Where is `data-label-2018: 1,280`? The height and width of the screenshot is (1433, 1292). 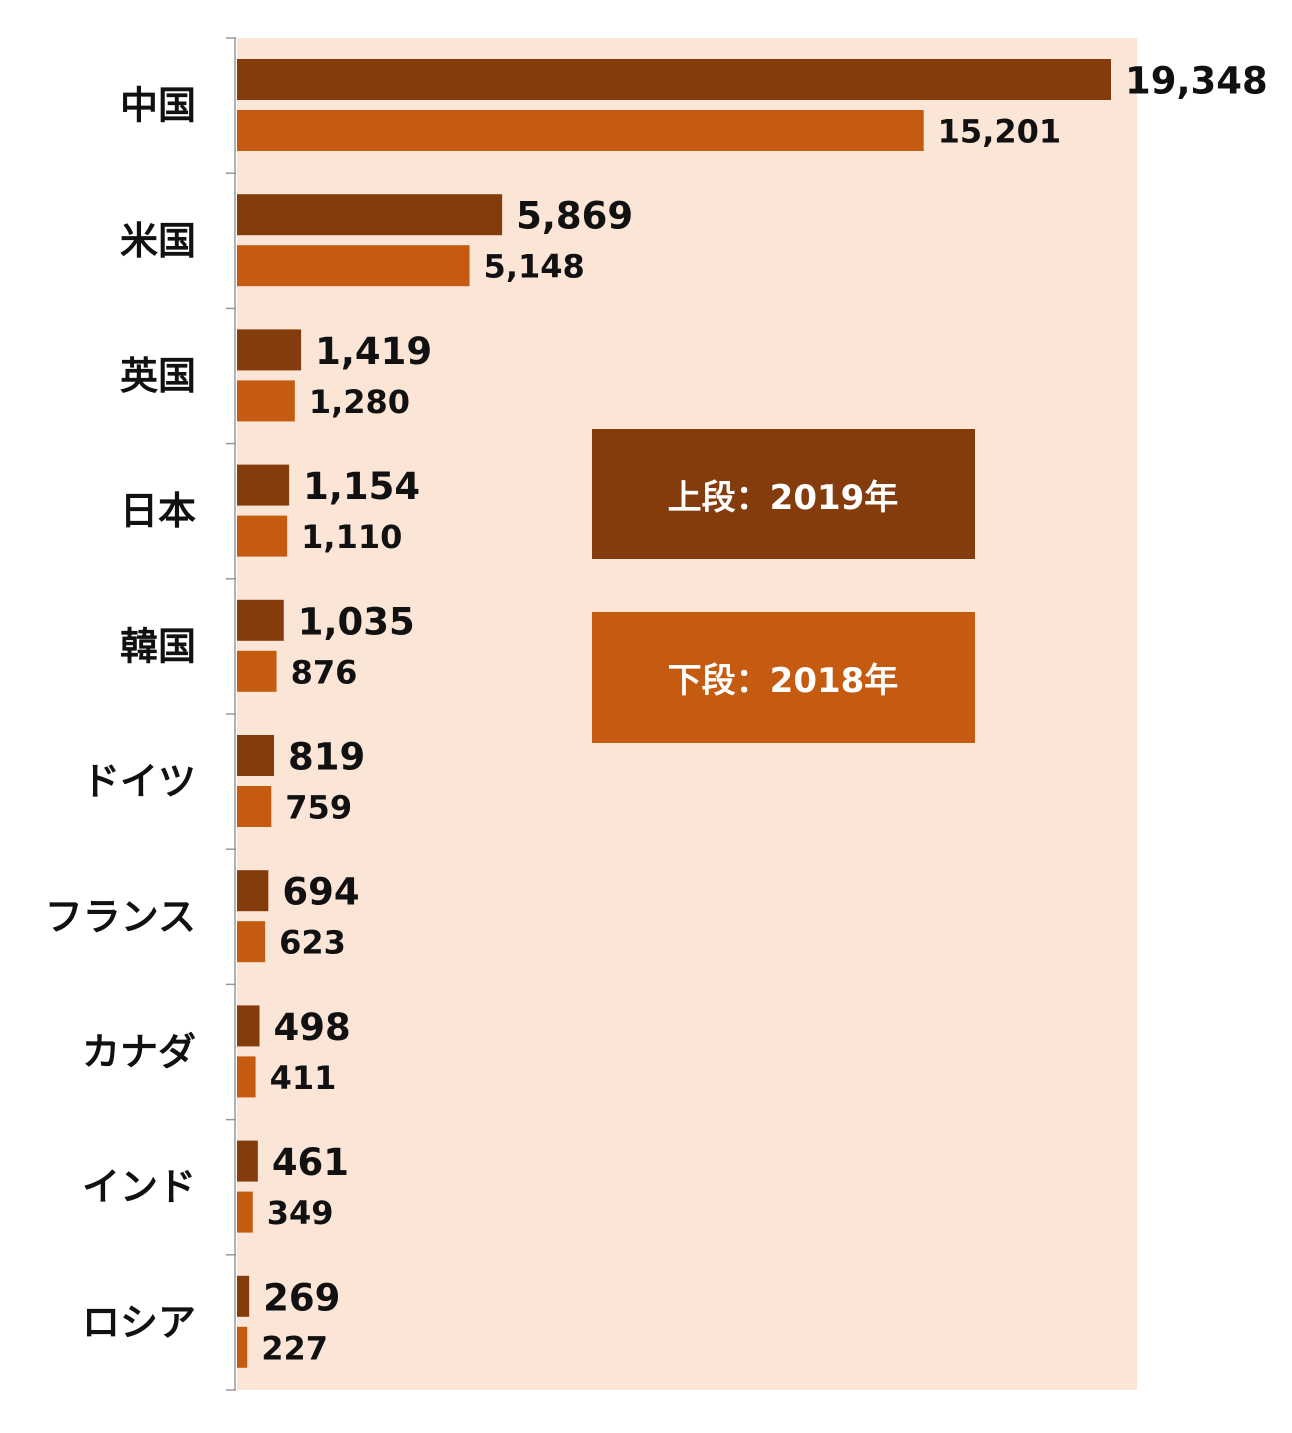 data-label-2018: 1,280 is located at coordinates (359, 402).